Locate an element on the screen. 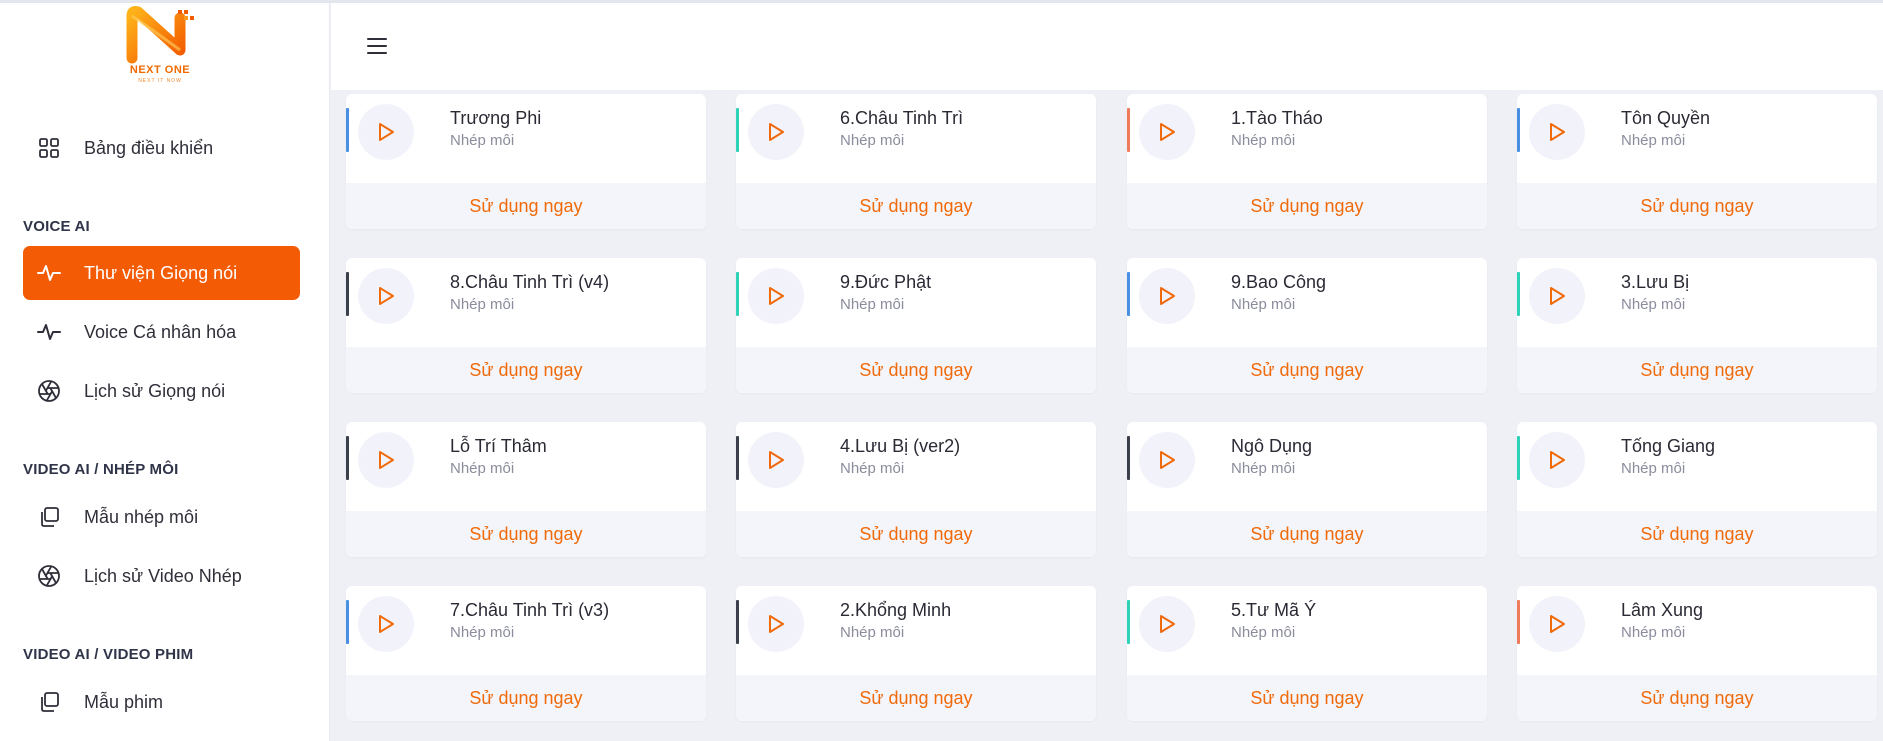 The width and height of the screenshot is (1883, 741). nav-dashboard: Bảng điều khiển is located at coordinates (161, 148).